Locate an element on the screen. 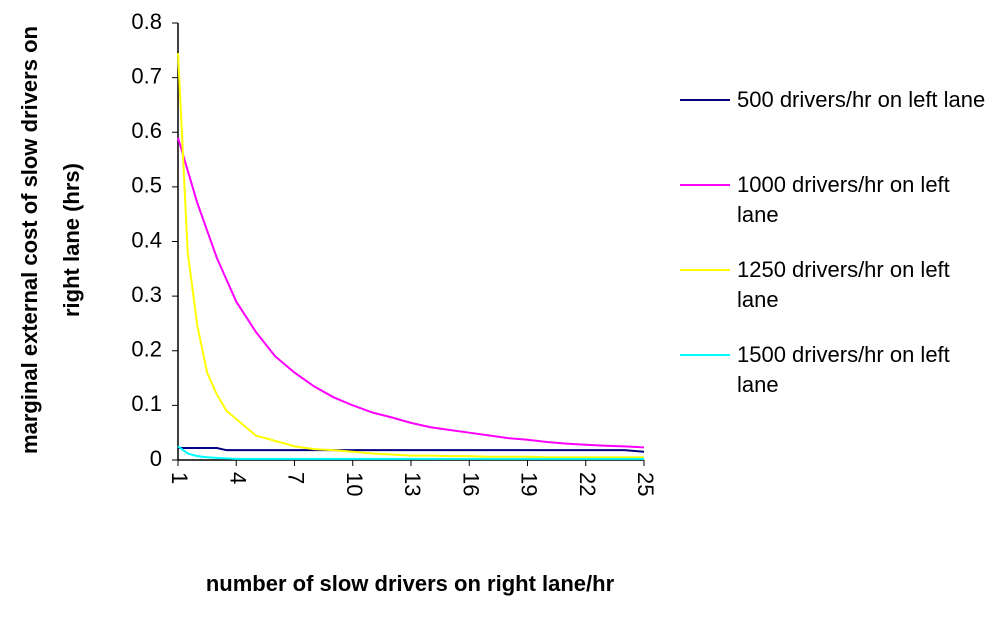 This screenshot has width=995, height=643. x-tick-label: 25 is located at coordinates (645, 484).